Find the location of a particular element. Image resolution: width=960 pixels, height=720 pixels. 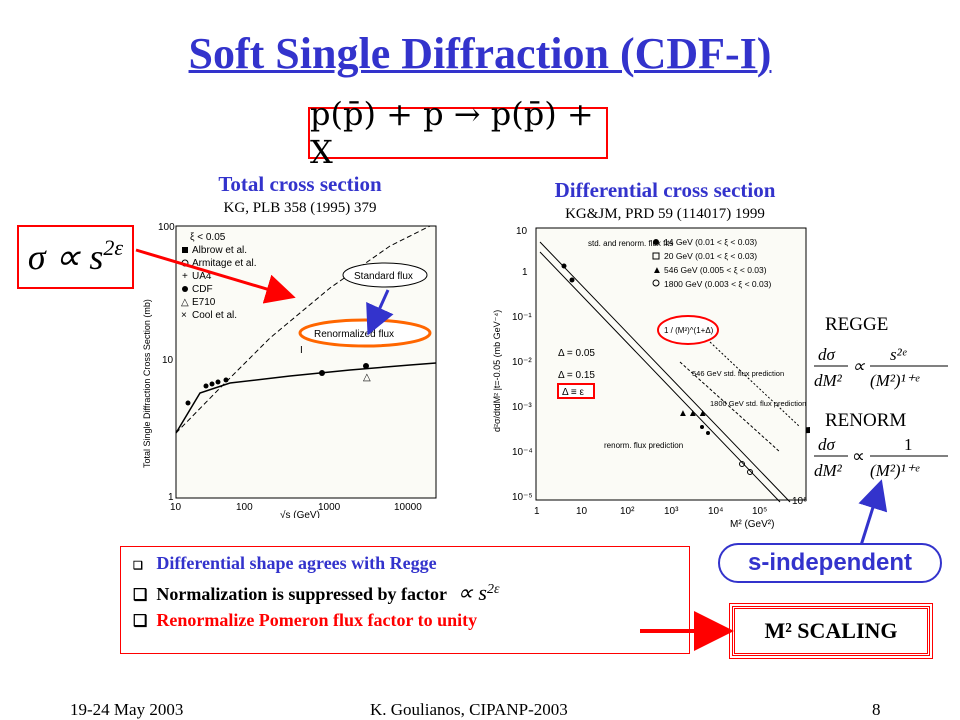

right-xtick-10: 10 is located at coordinates (582, 511).